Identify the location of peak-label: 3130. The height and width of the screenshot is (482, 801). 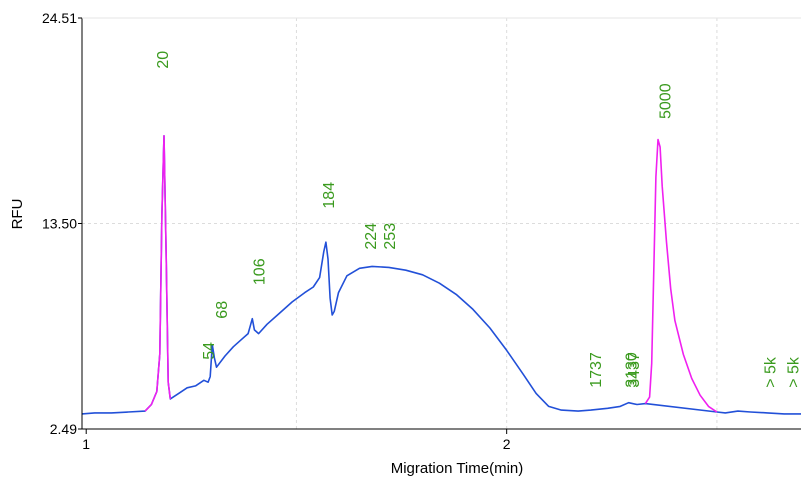
(632, 370).